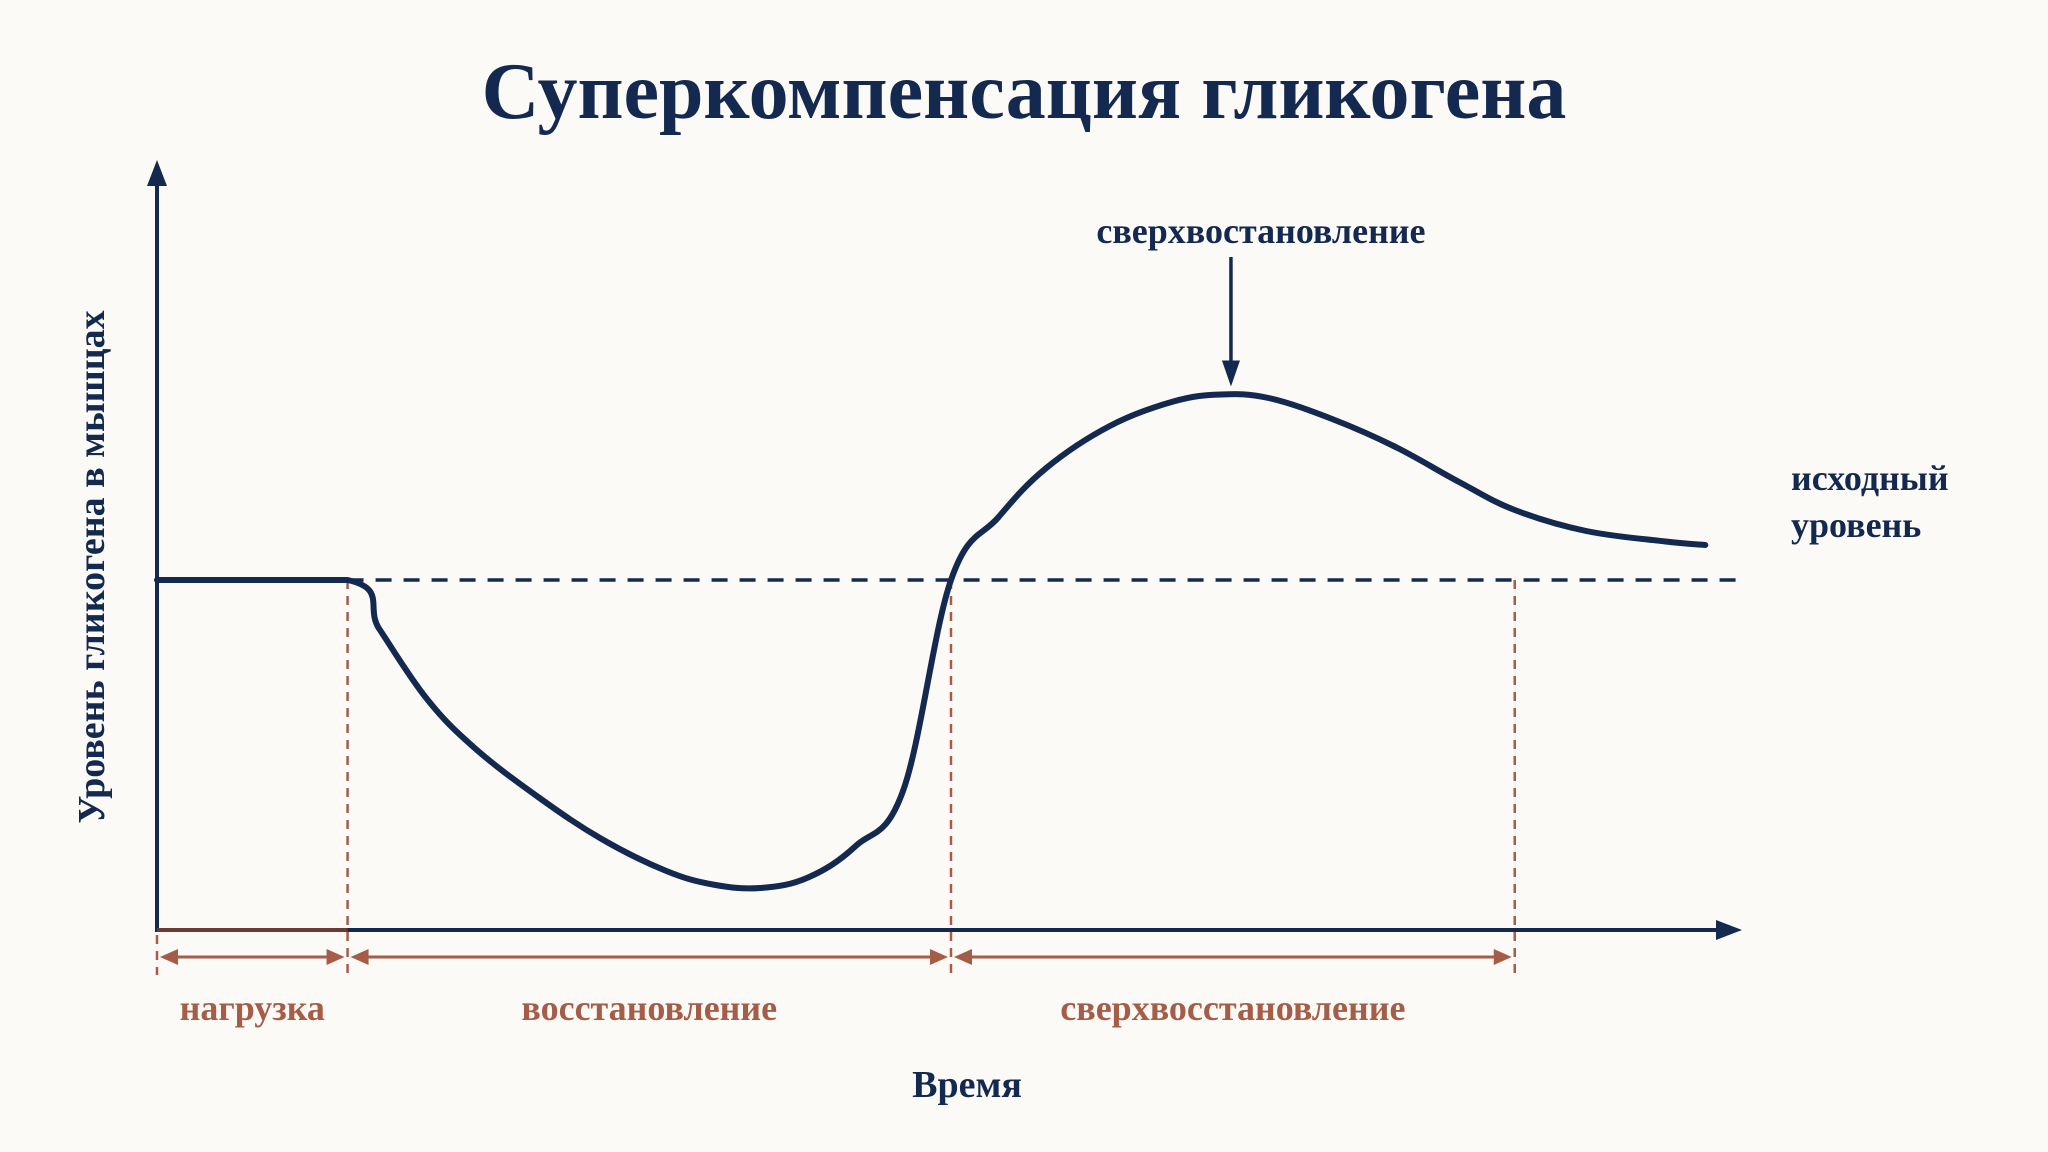 The height and width of the screenshot is (1152, 2048). Describe the element at coordinates (1230, 373) in the screenshot. I see `peak-annotation-arrowhead` at that location.